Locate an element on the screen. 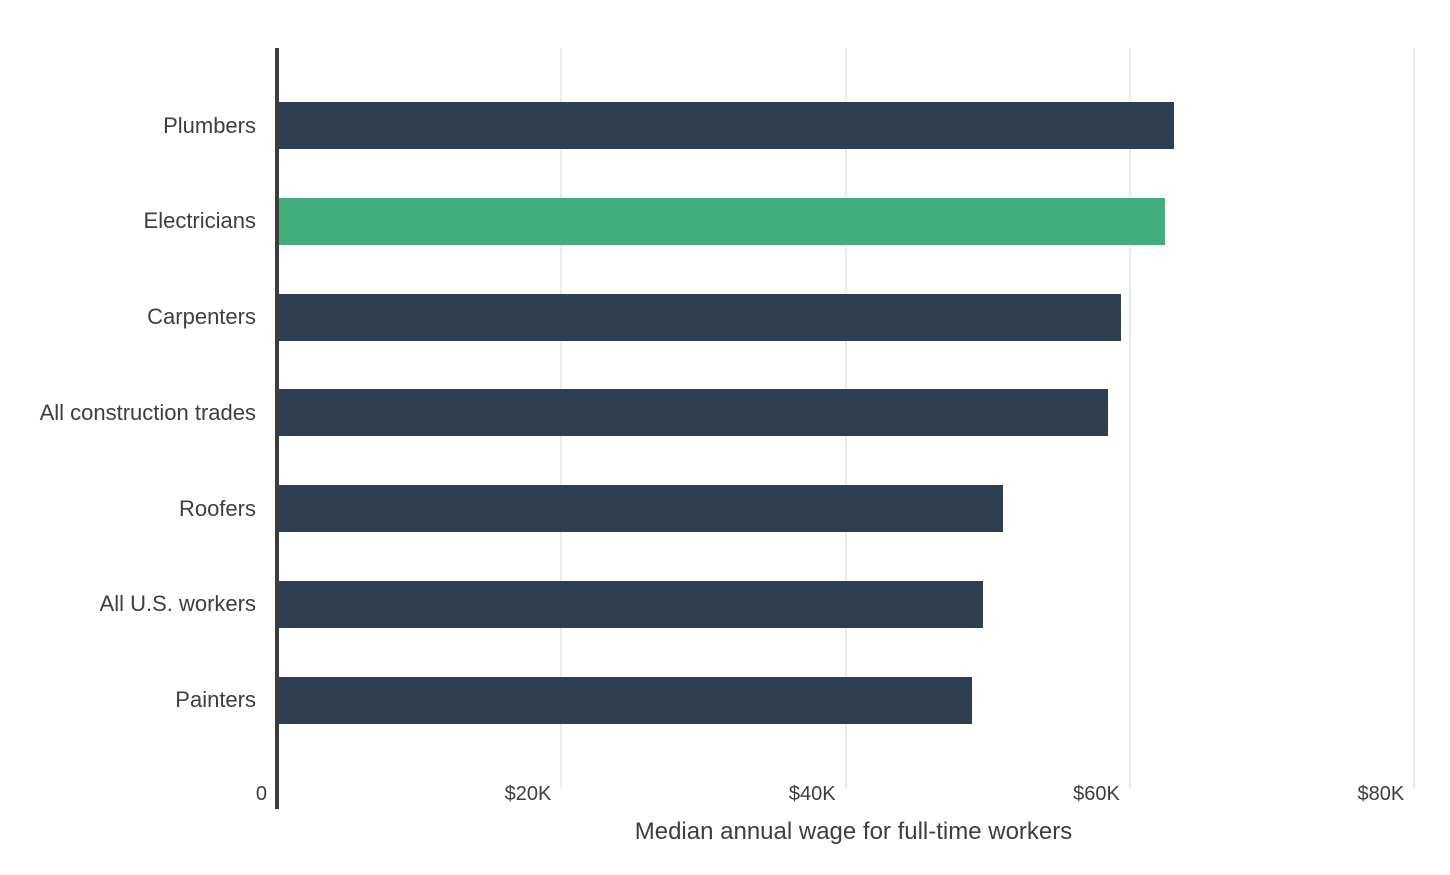 The width and height of the screenshot is (1450, 875). category-label-painters: Painters is located at coordinates (215, 699).